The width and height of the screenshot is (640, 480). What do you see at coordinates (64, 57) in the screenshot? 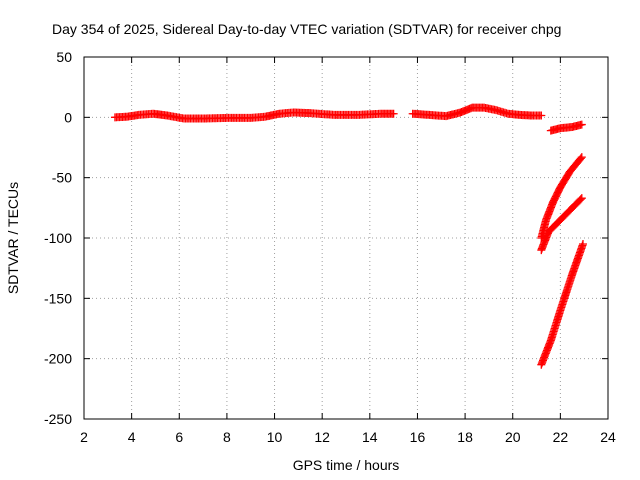
I see `y-tick-label: 50` at bounding box center [64, 57].